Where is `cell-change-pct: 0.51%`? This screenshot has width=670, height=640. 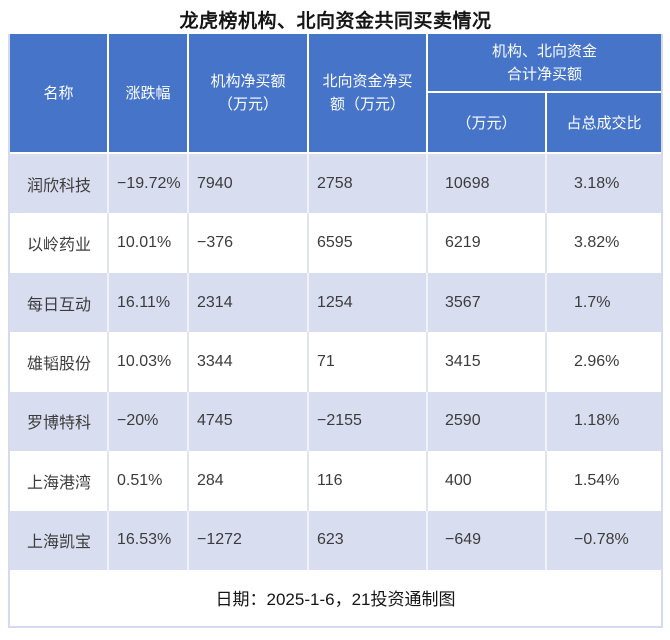
cell-change-pct: 0.51% is located at coordinates (147, 481).